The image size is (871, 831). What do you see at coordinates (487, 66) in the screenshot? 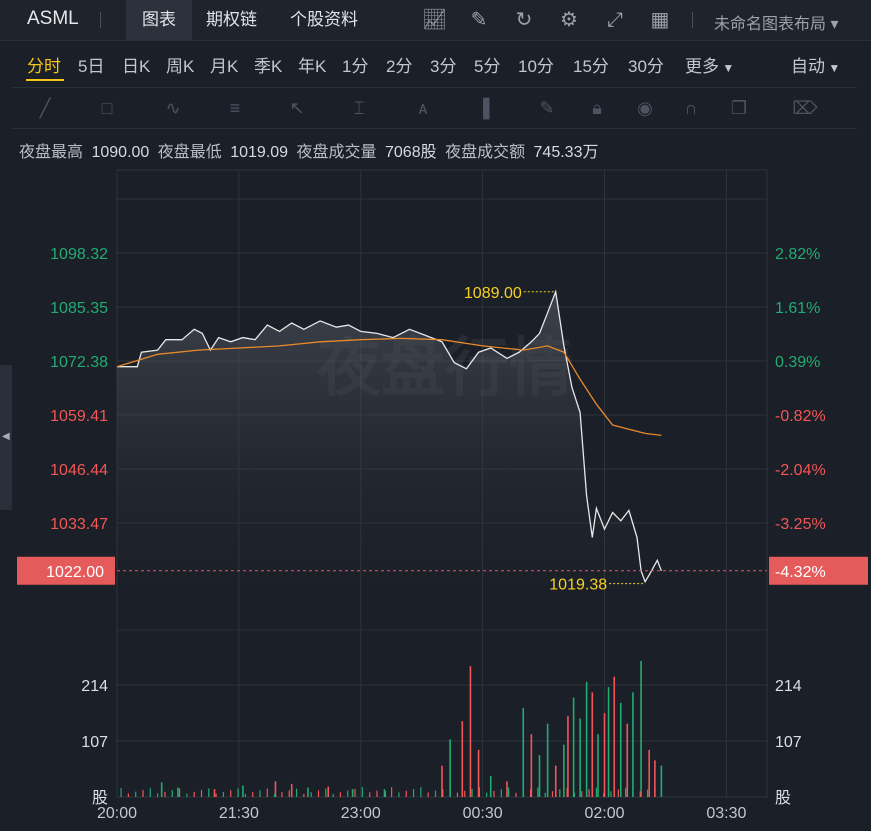
I see `tf-5min: 5分` at bounding box center [487, 66].